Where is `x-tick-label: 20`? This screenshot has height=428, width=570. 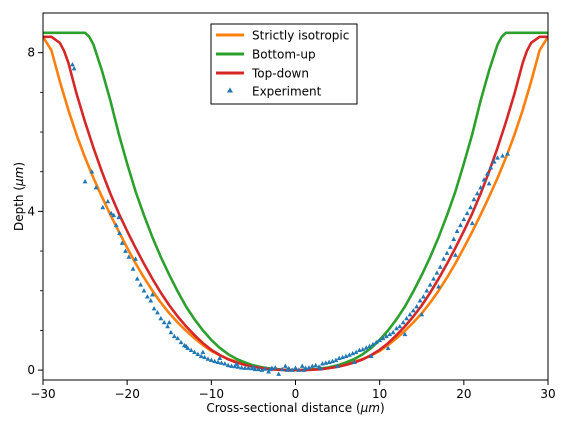 x-tick-label: 20 is located at coordinates (463, 394).